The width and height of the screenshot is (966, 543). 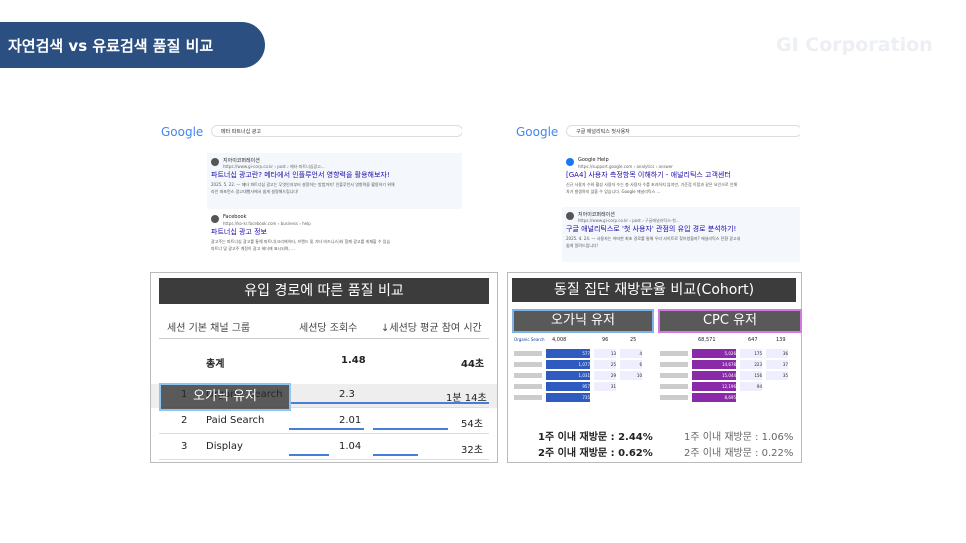 I want to click on highlight-label: 오가닉 유저, so click(x=225, y=397).